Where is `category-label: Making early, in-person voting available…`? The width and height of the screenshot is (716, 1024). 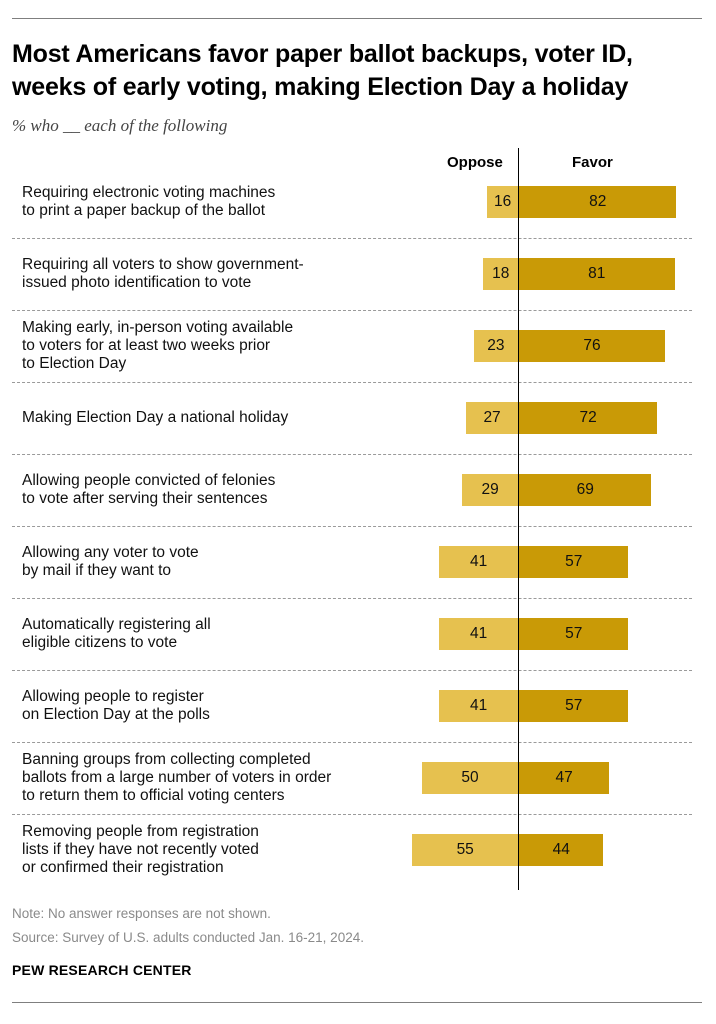
category-label: Making early, in-person voting available… is located at coordinates (222, 346).